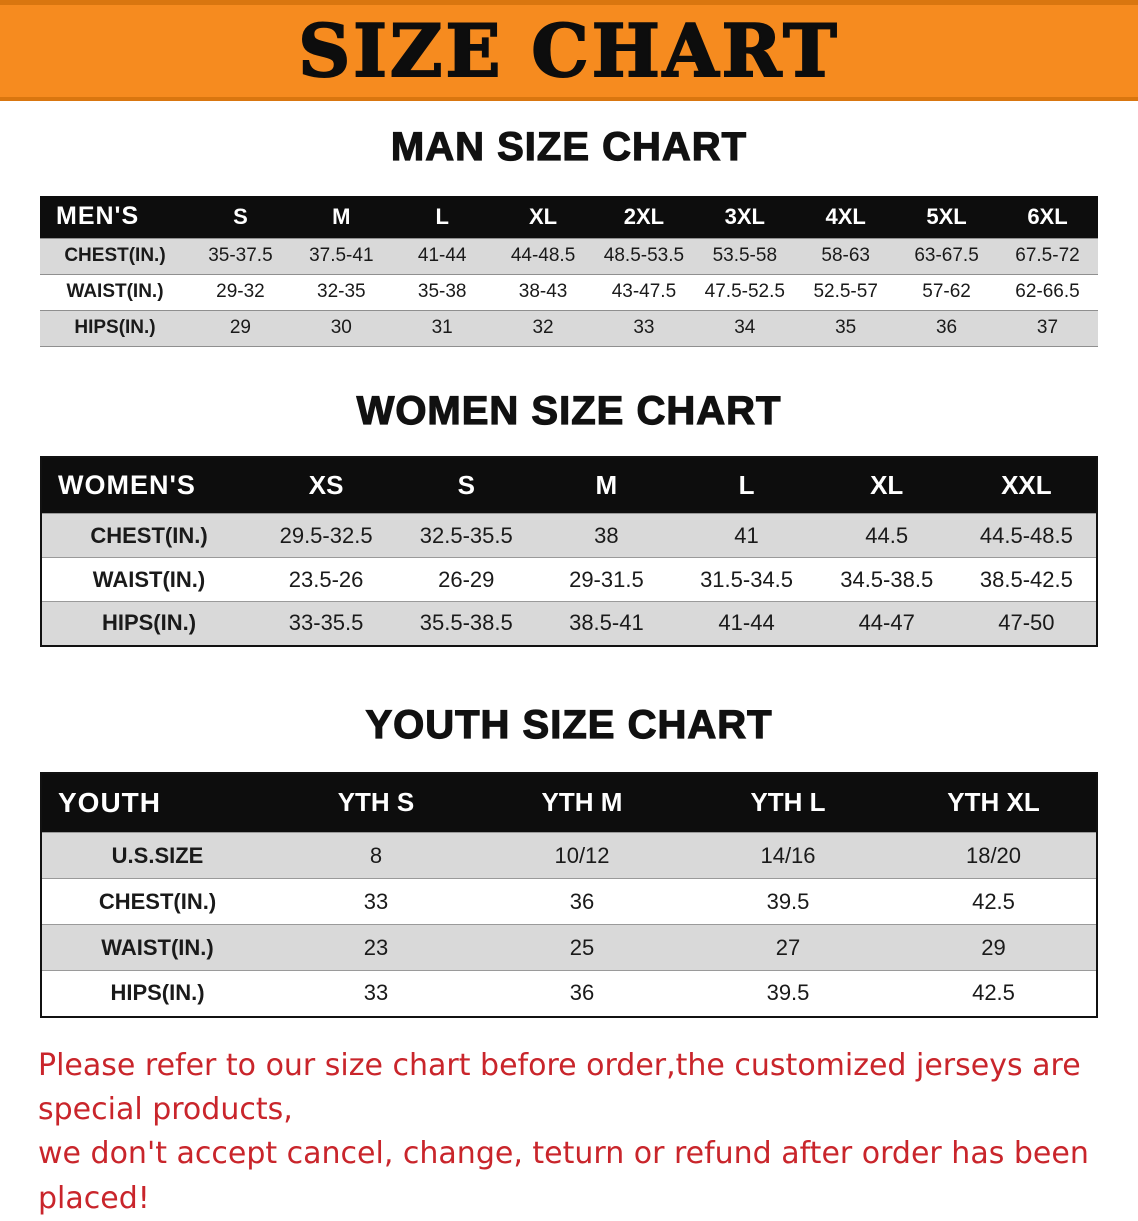 Image resolution: width=1138 pixels, height=1221 pixels. What do you see at coordinates (845, 217) in the screenshot?
I see `size-column-header: 4XL` at bounding box center [845, 217].